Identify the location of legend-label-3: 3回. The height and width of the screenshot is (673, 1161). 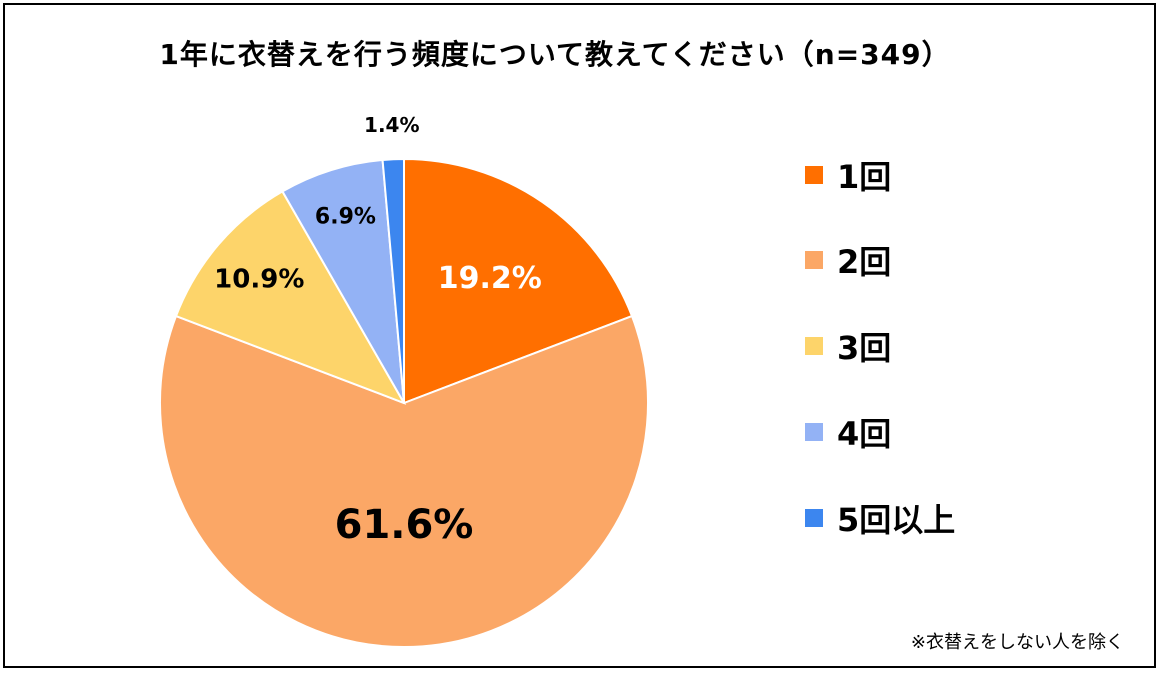
(864, 348).